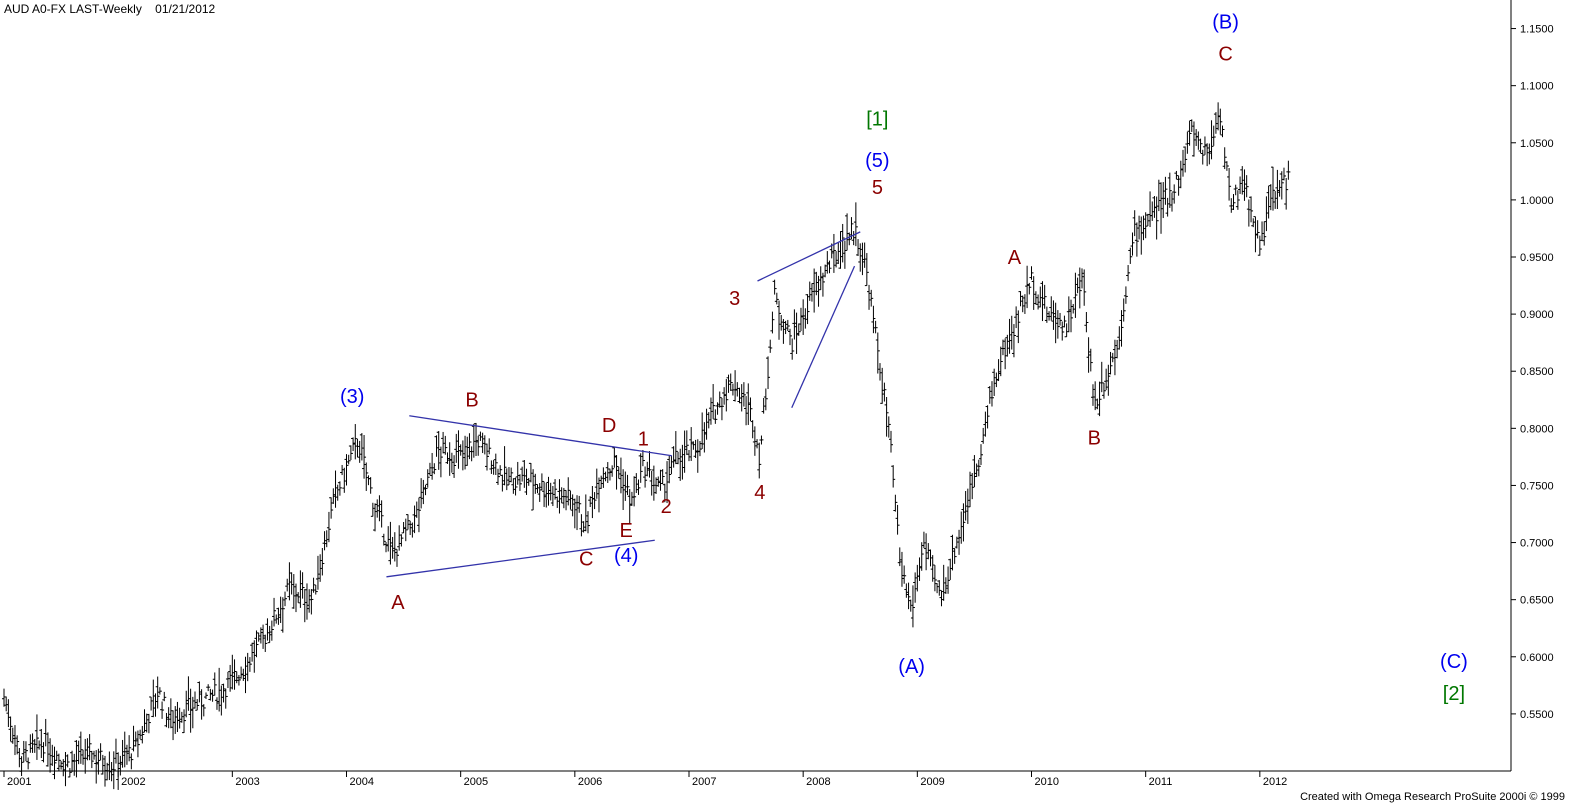  I want to click on chart-header: AUD A0-FX LAST-Weekly 01/21/2012, so click(109, 9).